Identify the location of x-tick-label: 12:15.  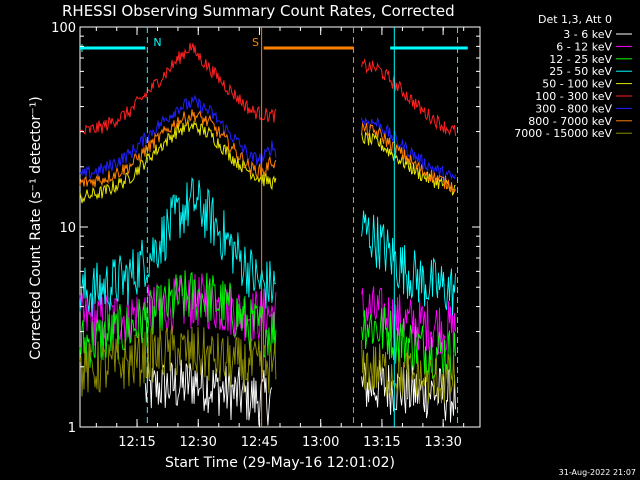
(136, 442).